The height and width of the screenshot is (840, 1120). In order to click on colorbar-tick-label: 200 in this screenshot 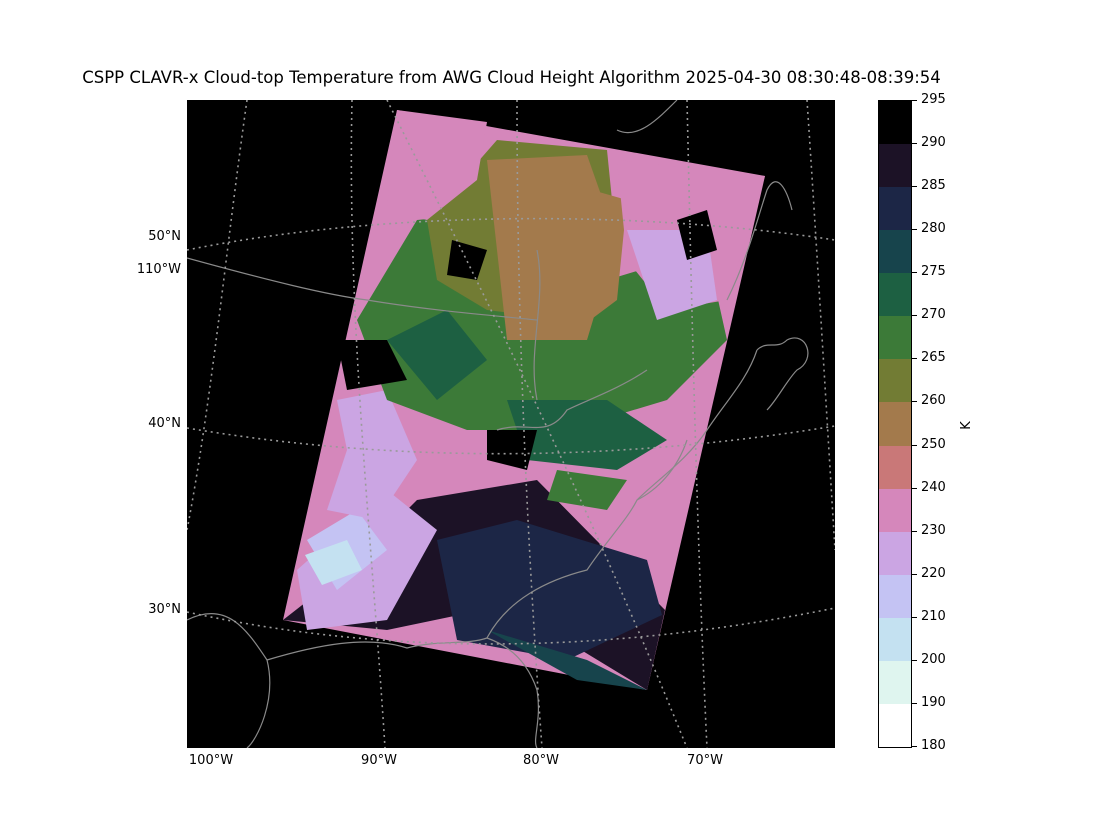, I will do `click(933, 659)`.